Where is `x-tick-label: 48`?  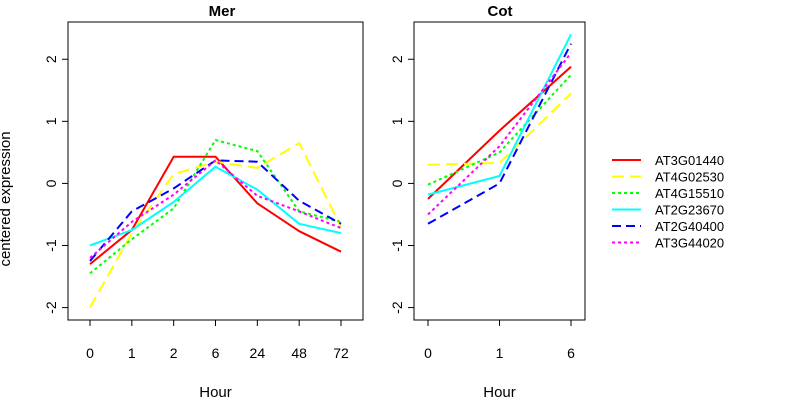 x-tick-label: 48 is located at coordinates (299, 353).